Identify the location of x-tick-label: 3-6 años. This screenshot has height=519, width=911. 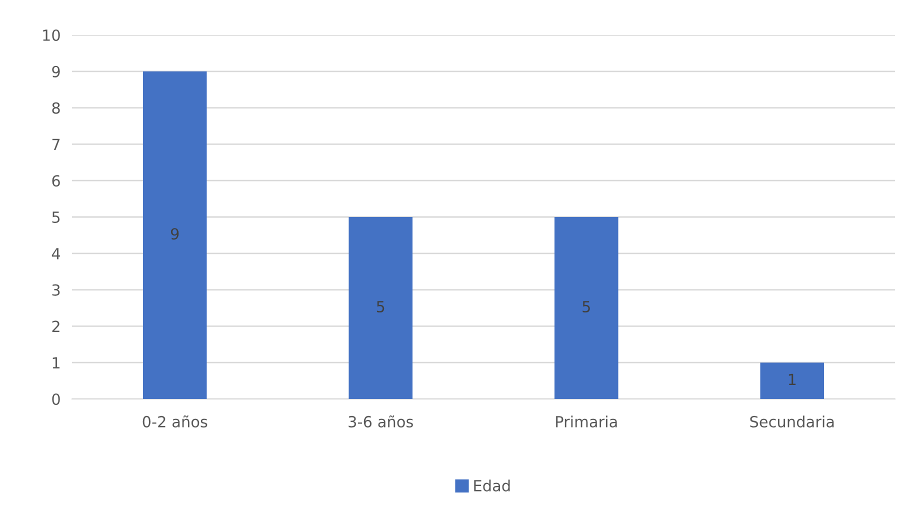
(380, 421).